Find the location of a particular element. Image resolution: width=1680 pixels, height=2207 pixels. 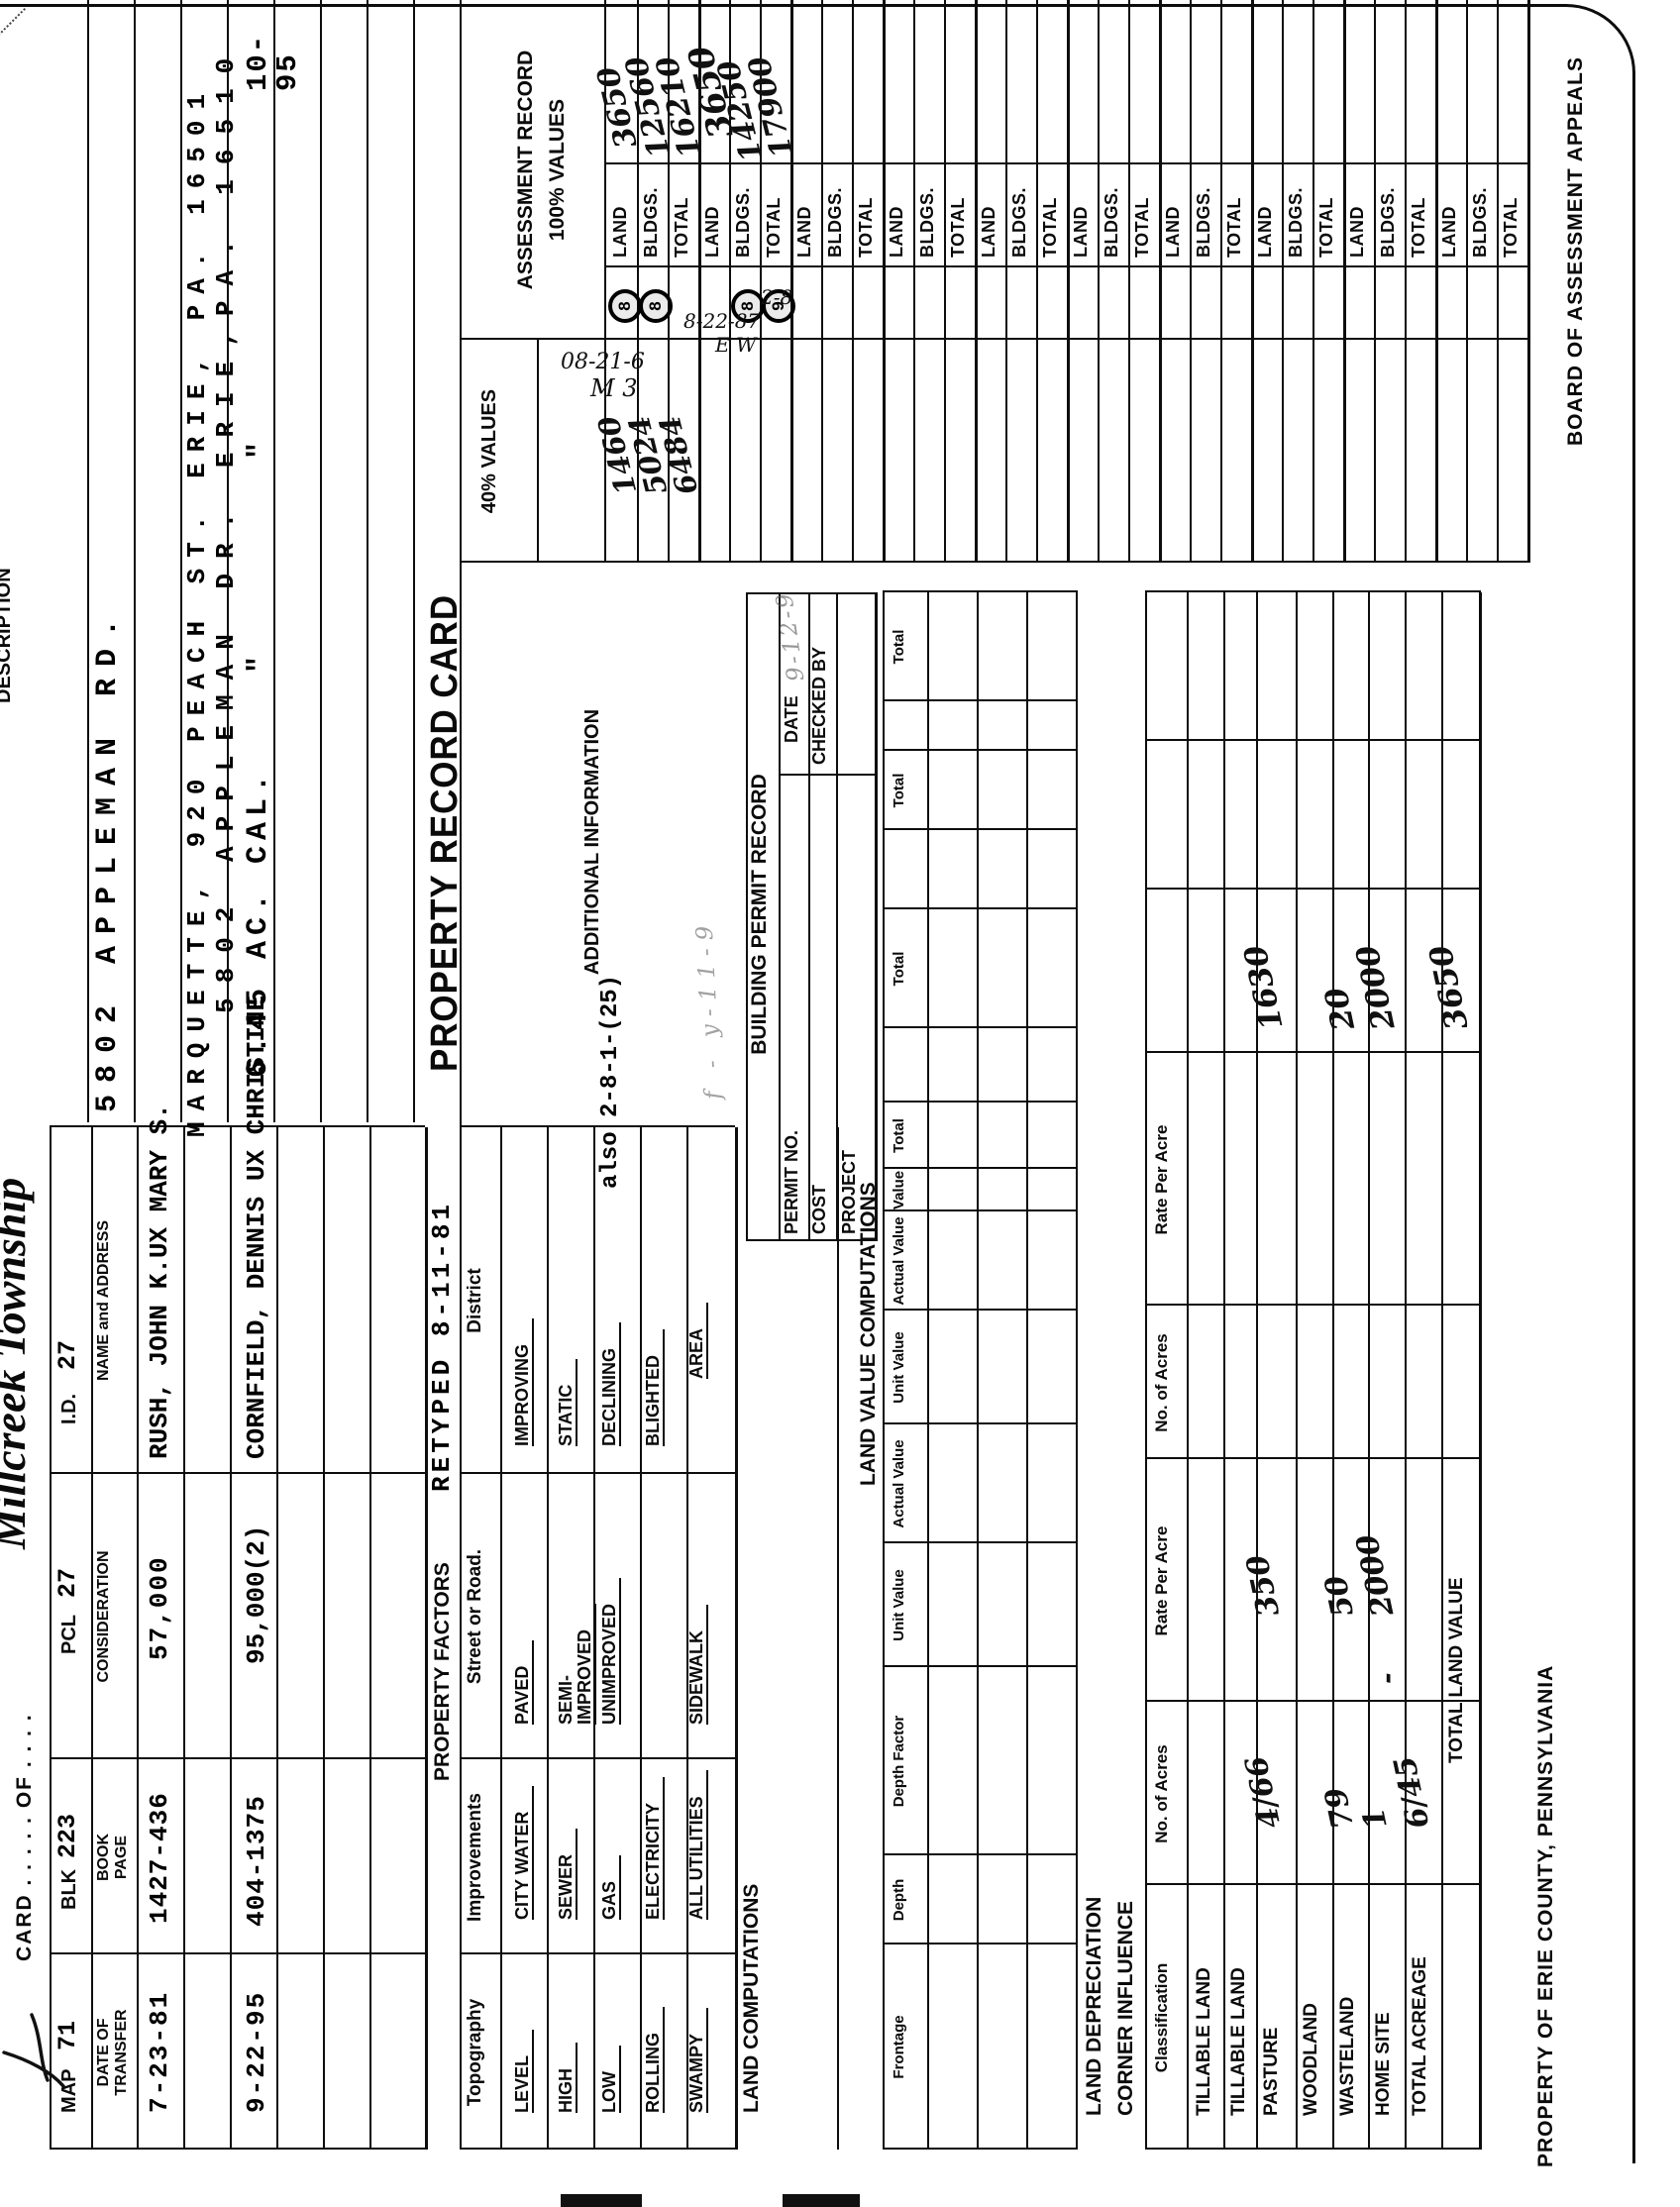

classification-rate-4: 50 is located at coordinates (1339, 1597).